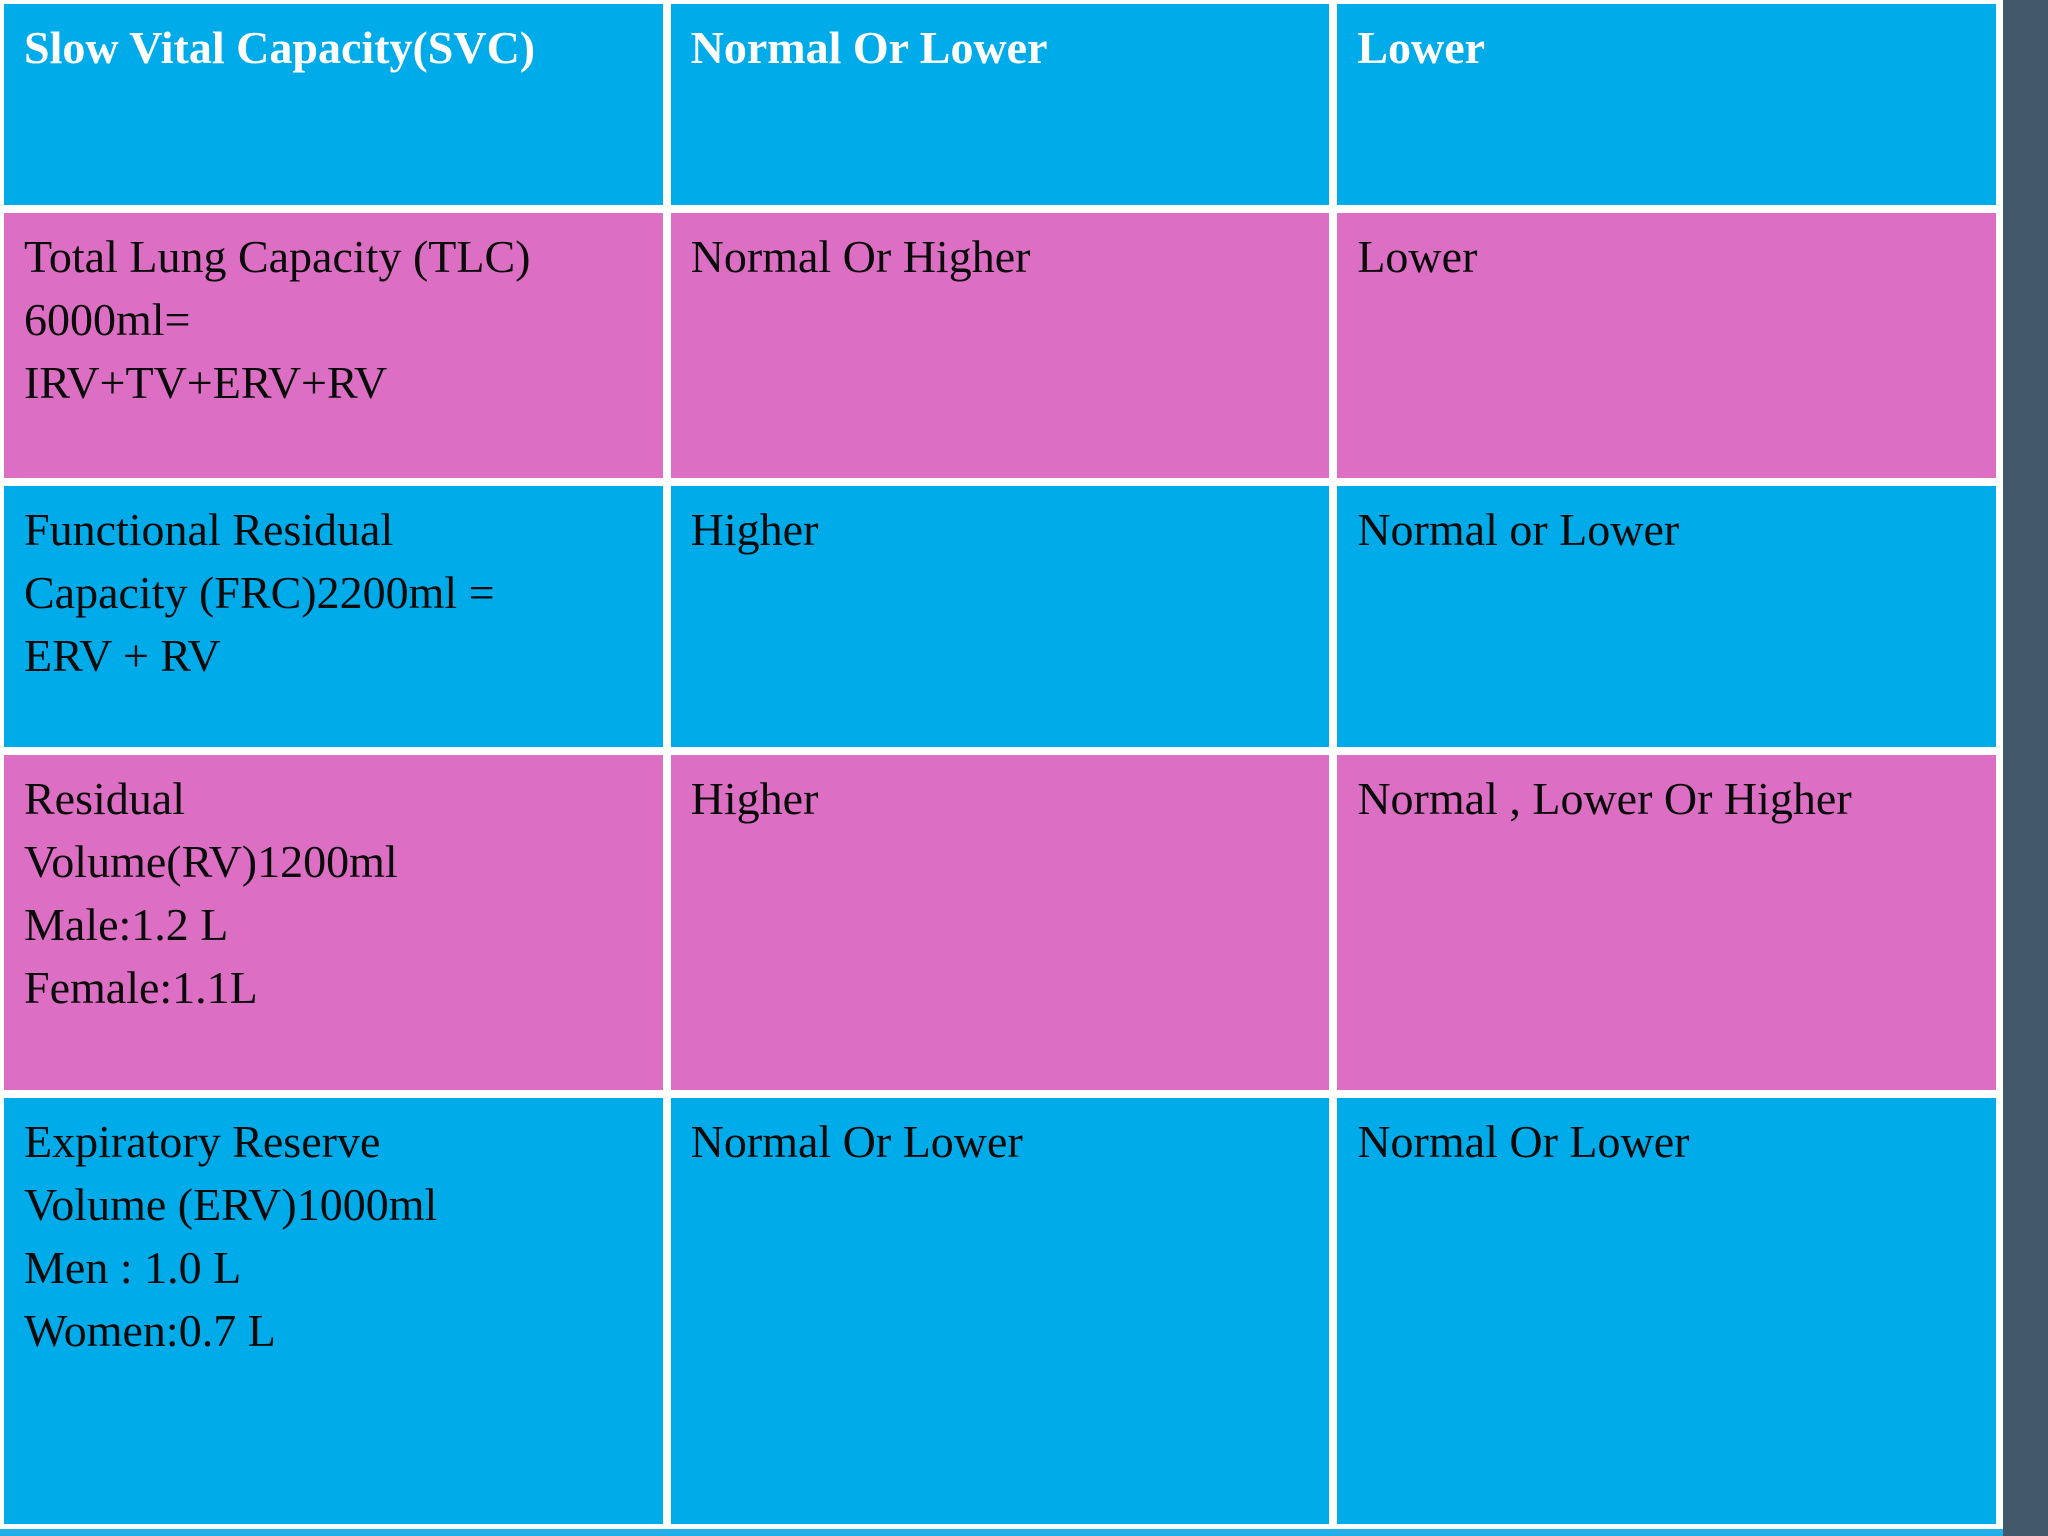  What do you see at coordinates (1666, 616) in the screenshot?
I see `cell-frc-value-2: Normal or Lower` at bounding box center [1666, 616].